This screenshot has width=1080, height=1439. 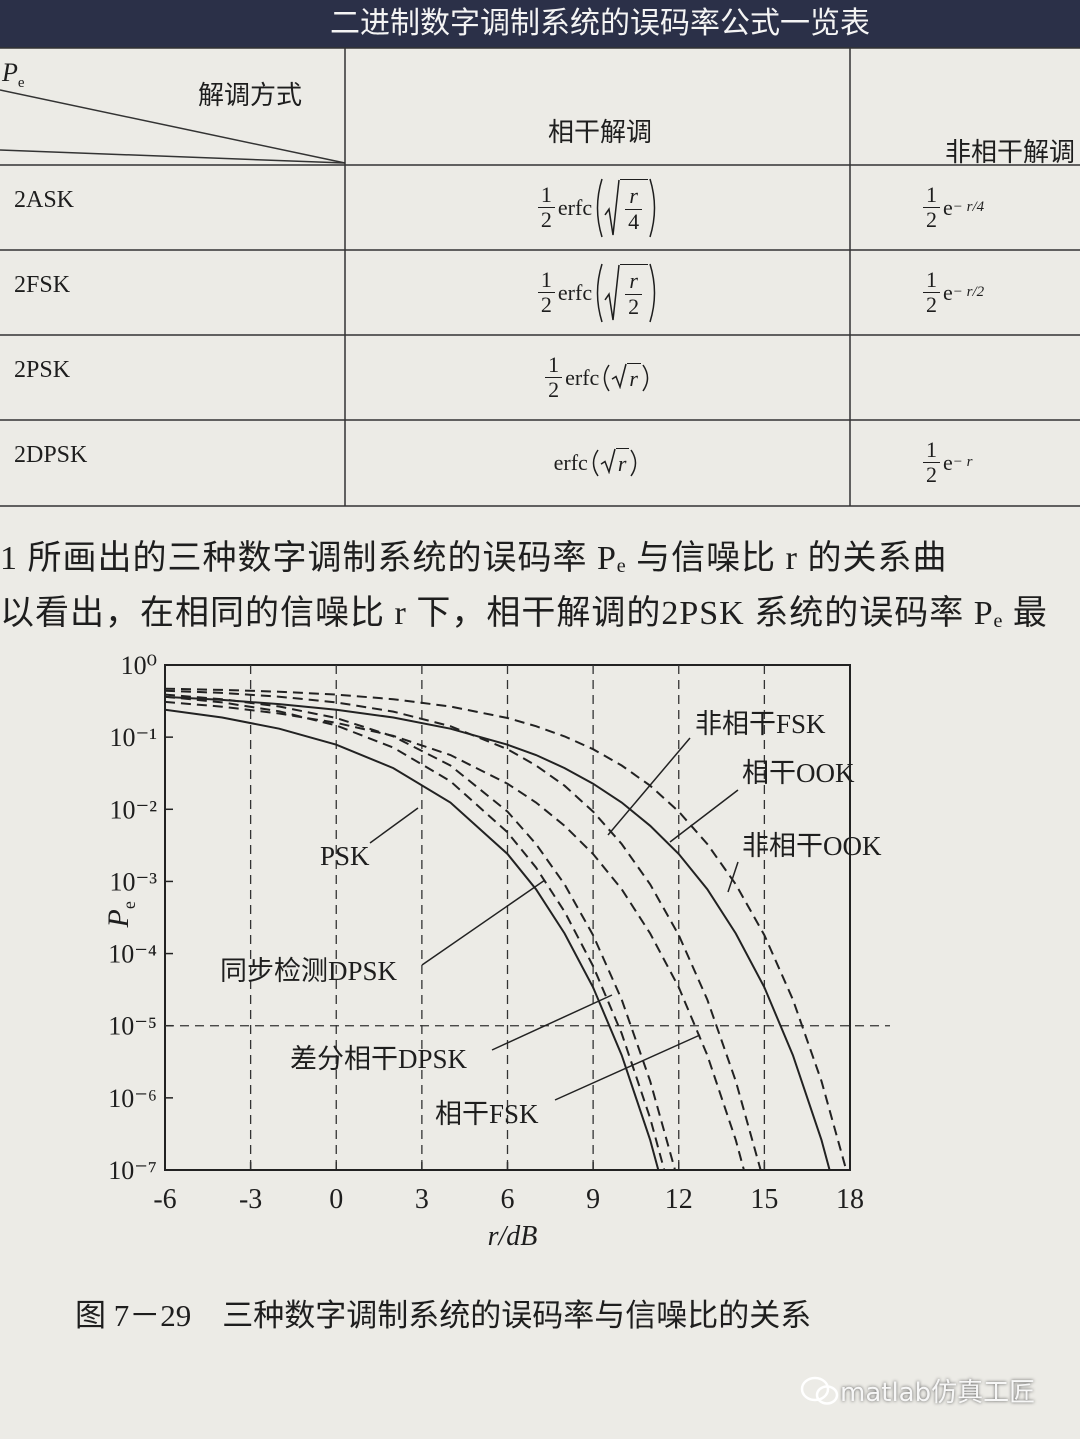 What do you see at coordinates (51, 455) in the screenshot?
I see `row-label: 2DPSK` at bounding box center [51, 455].